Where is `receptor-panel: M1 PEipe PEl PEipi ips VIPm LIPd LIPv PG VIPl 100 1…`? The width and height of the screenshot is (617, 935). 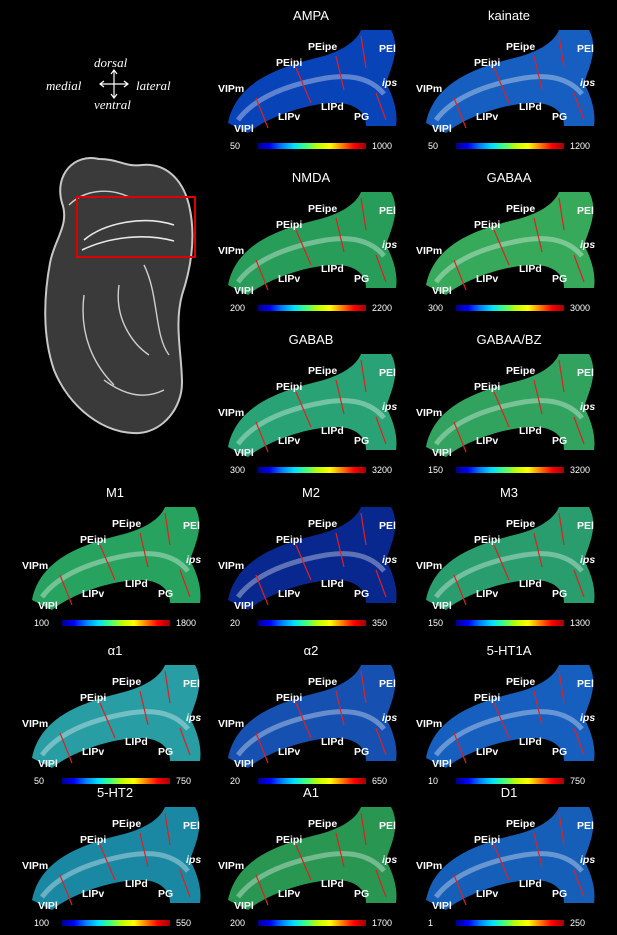 receptor-panel: M1 PEipe PEl PEipi ips VIPm LIPd LIPv PG VIPl 100 1… is located at coordinates (115, 560).